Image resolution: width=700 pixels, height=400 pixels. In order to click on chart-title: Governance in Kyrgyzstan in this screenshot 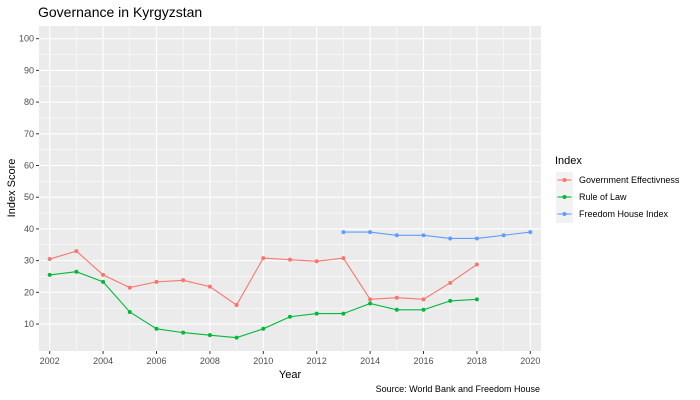, I will do `click(120, 12)`.